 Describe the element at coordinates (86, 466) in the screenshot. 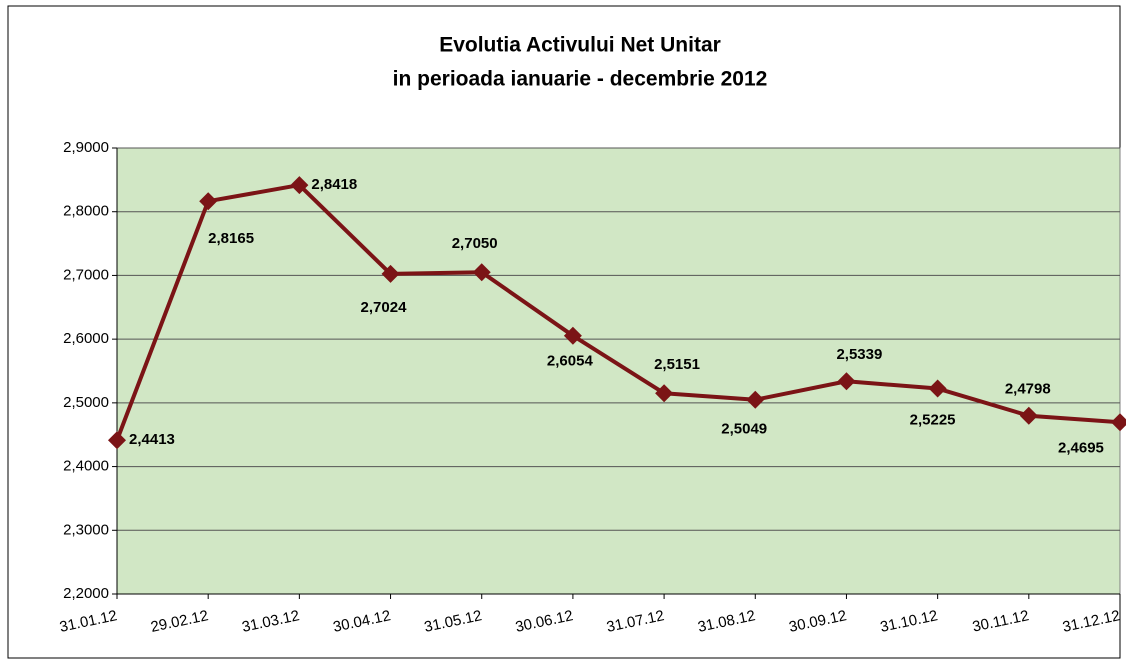

I see `y-tick-label: 2,4000` at that location.